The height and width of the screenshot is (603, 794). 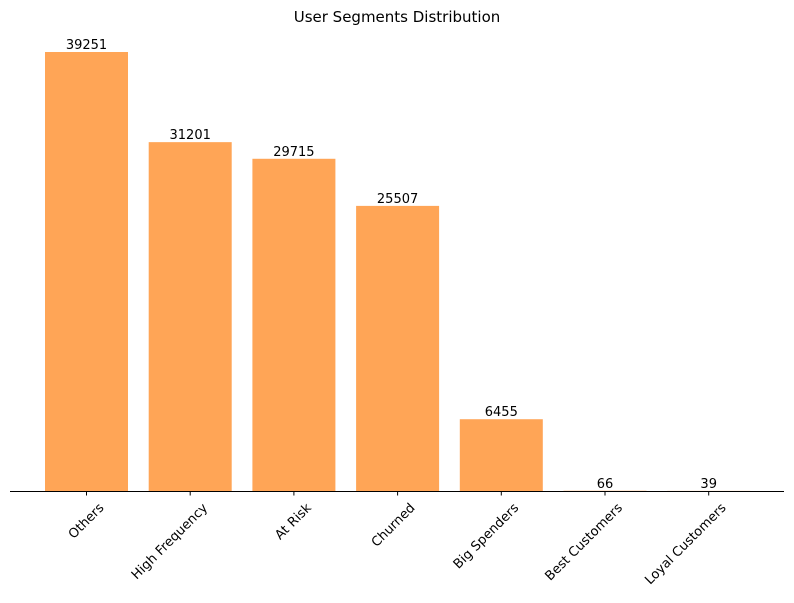 I want to click on bar-at-risk, so click(x=294, y=325).